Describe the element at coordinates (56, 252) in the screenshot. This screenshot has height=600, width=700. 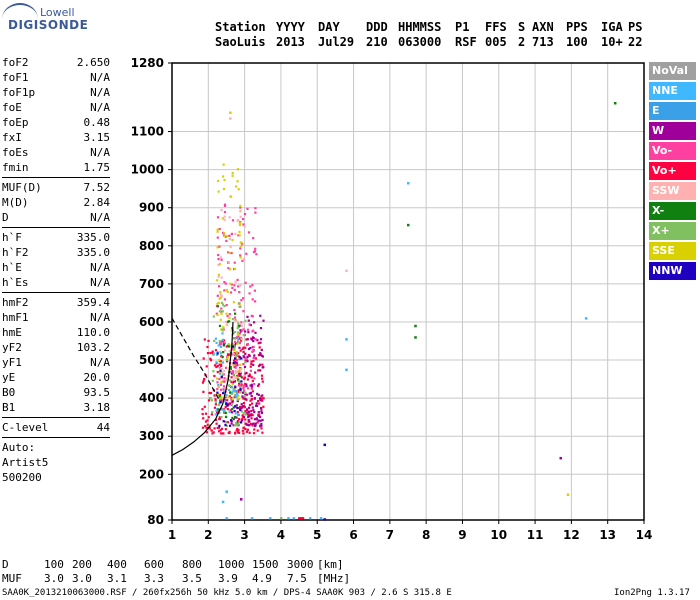
I see `param-row: h`F2 335.0` at that location.